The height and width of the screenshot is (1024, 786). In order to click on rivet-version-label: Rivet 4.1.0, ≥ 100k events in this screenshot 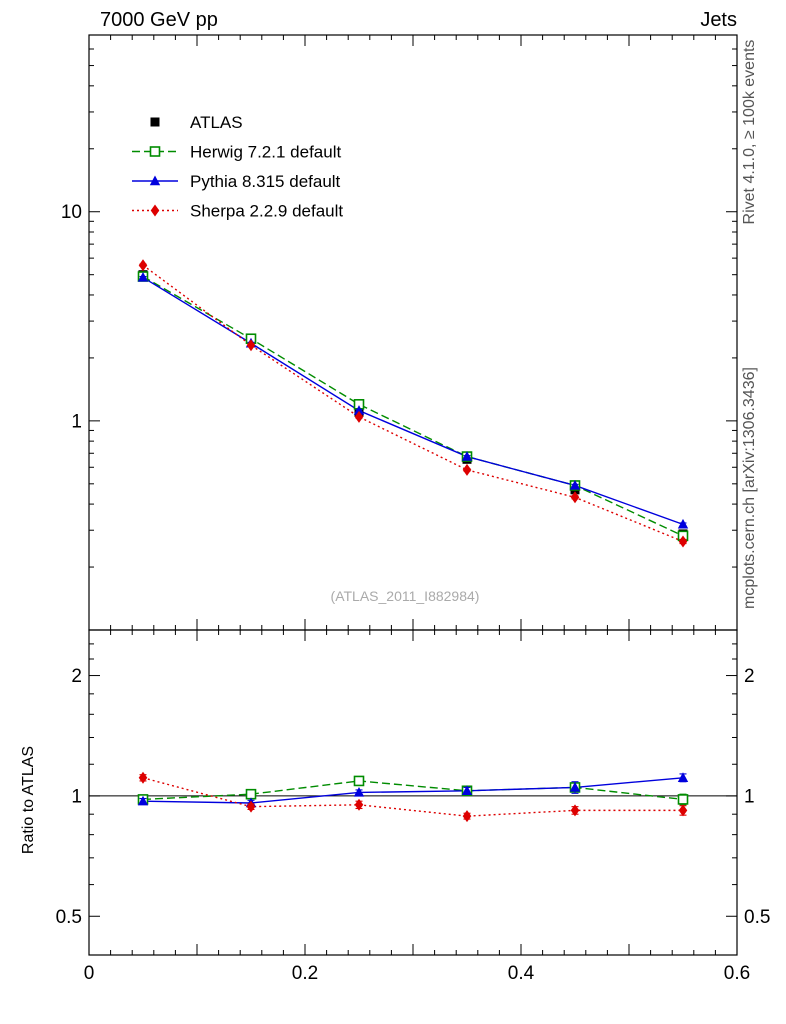, I will do `click(749, 132)`.